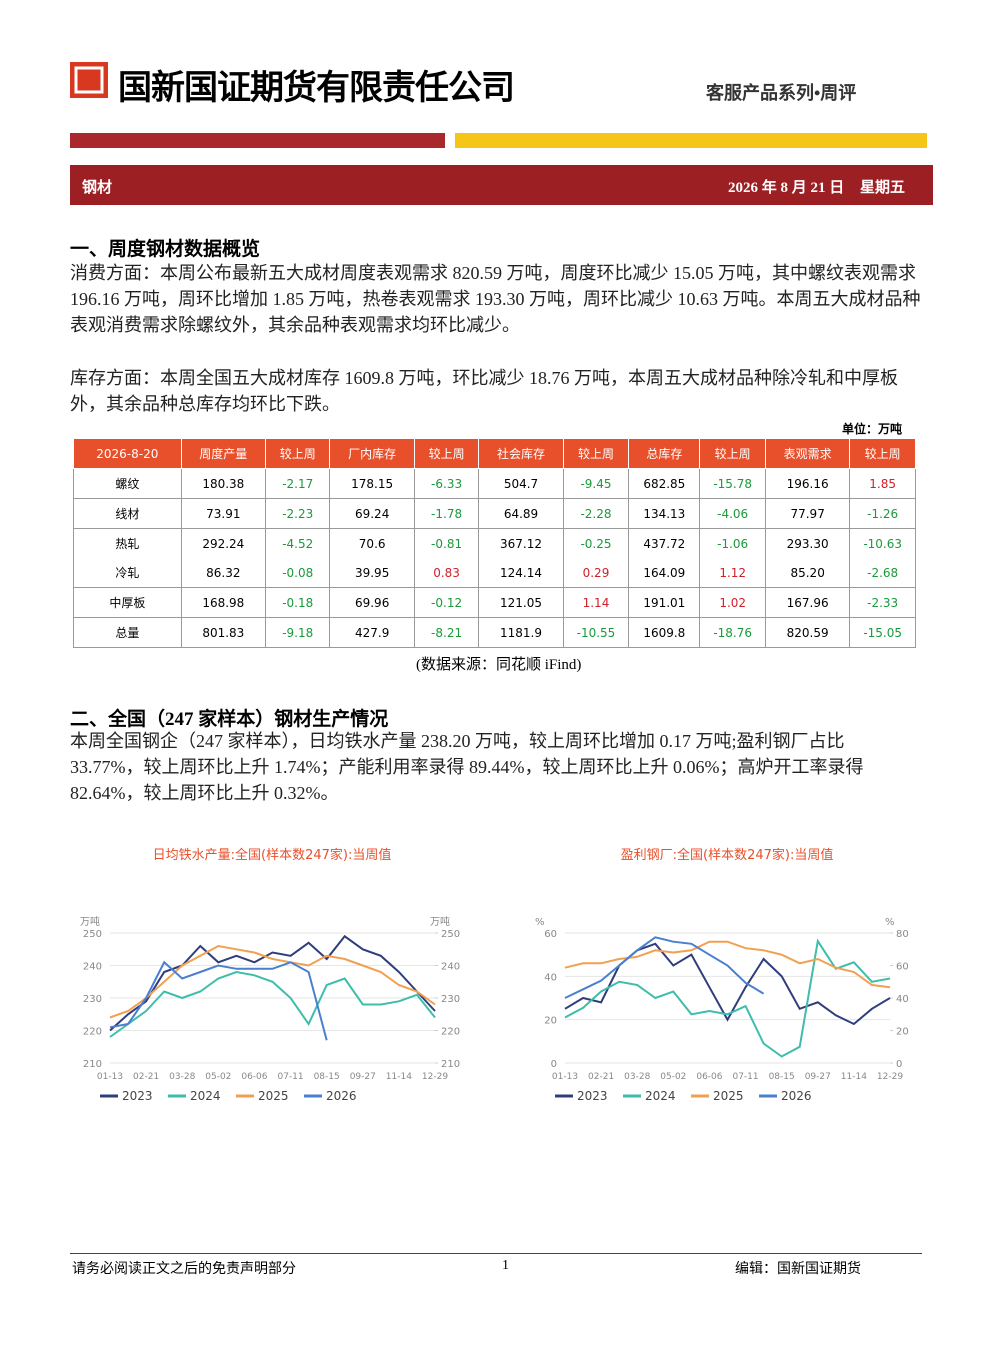 This screenshot has width=992, height=1347. Describe the element at coordinates (882, 573) in the screenshot. I see `cell: -2.68` at that location.